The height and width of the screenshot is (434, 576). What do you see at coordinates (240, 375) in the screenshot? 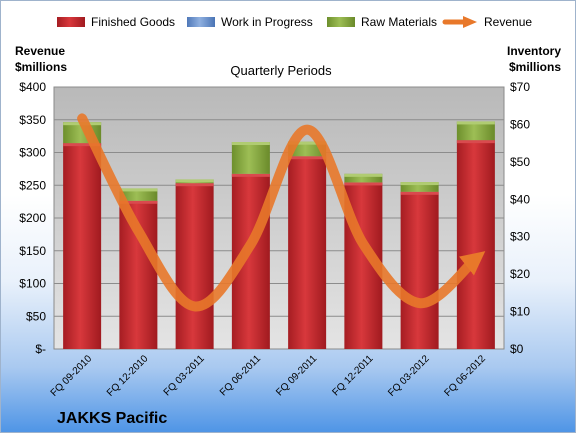
I see `x-tick-label: FQ 06-2011` at bounding box center [240, 375].